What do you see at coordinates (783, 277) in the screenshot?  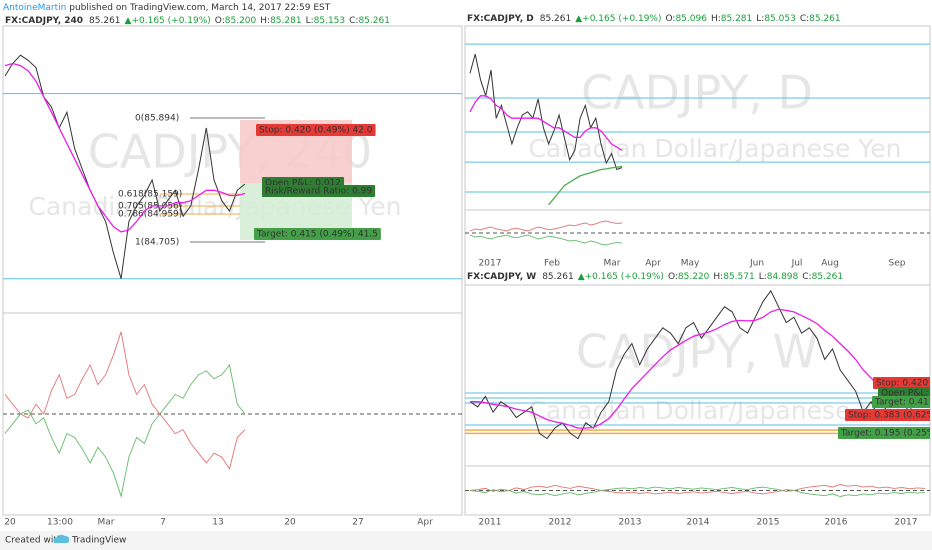 I see `ohlc-value: 84.898` at bounding box center [783, 277].